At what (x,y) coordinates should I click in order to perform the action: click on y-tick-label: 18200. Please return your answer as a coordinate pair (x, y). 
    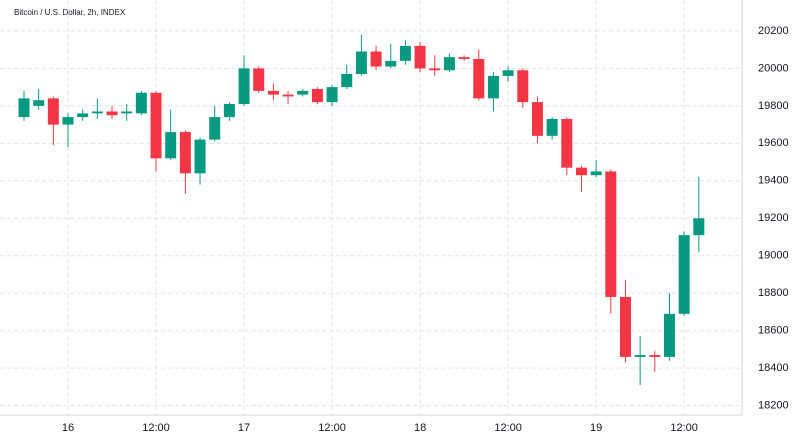
    Looking at the image, I should click on (773, 406).